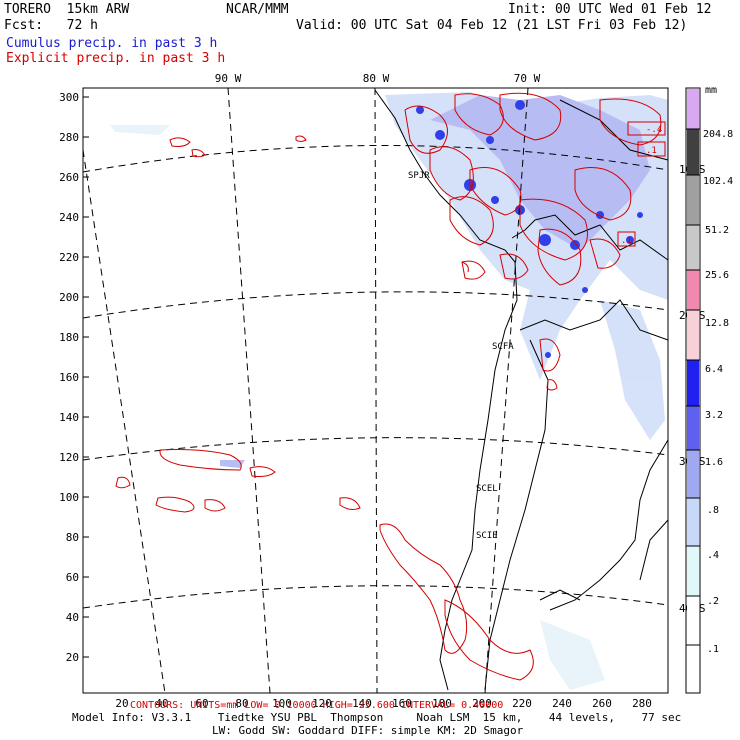  What do you see at coordinates (67, 9) in the screenshot?
I see `model-name: TORERO 15km ARW` at bounding box center [67, 9].